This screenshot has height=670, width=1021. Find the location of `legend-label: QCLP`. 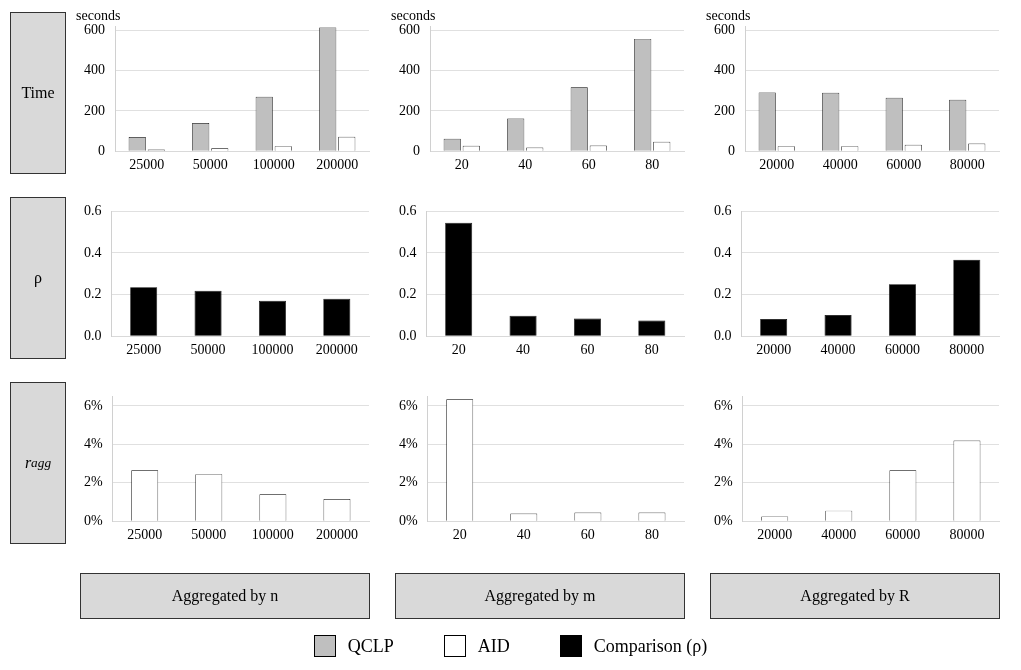

legend-label: QCLP is located at coordinates (370, 646).